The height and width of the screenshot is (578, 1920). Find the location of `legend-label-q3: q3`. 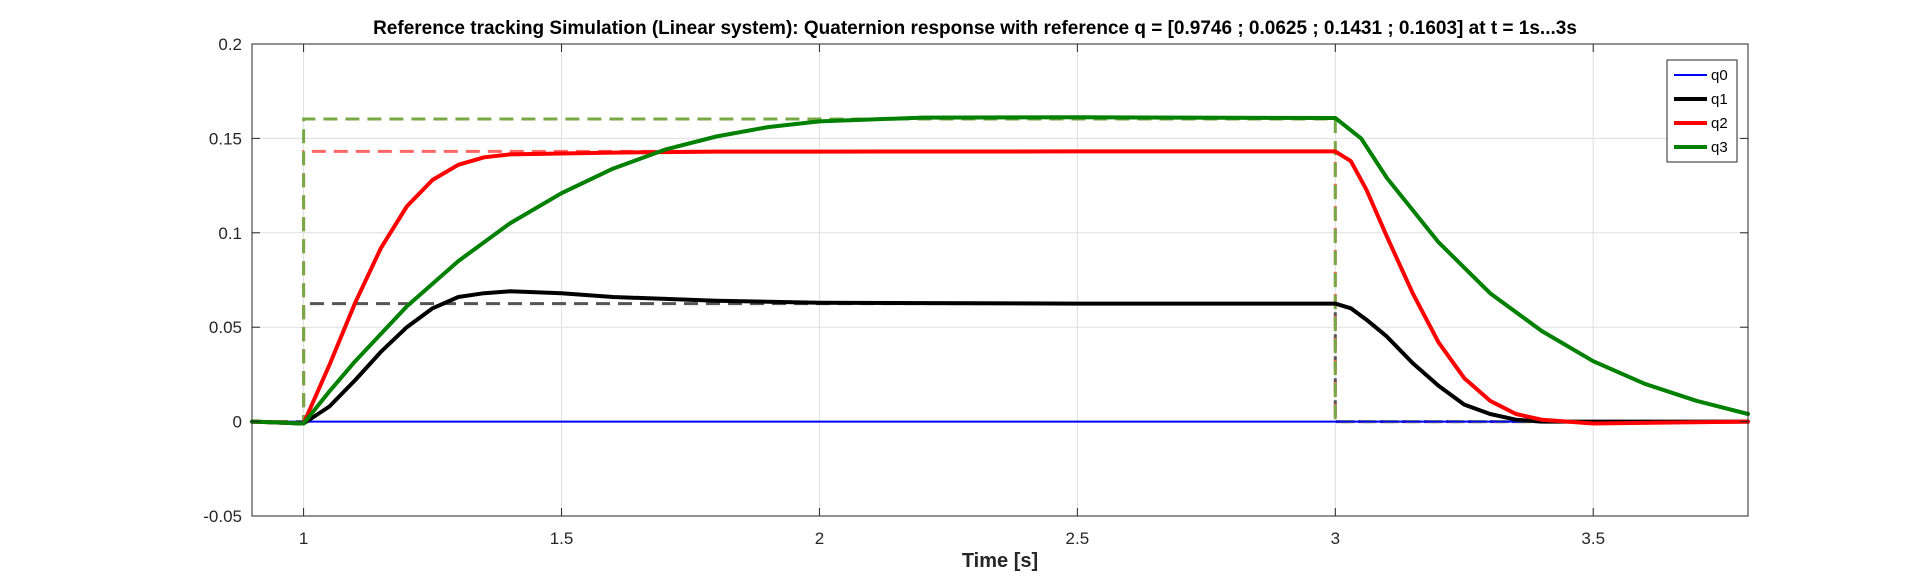

legend-label-q3: q3 is located at coordinates (1719, 147).